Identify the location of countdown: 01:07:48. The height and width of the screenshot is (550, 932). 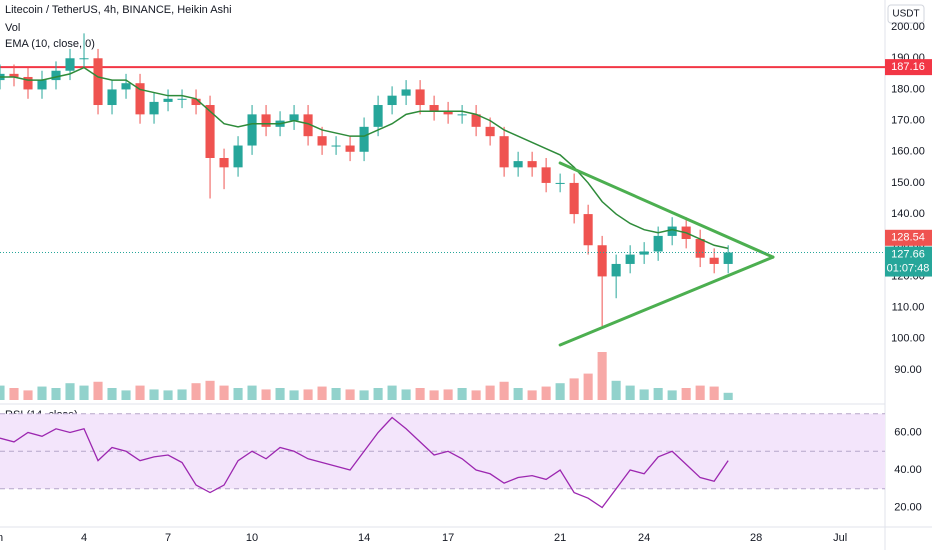
(908, 268).